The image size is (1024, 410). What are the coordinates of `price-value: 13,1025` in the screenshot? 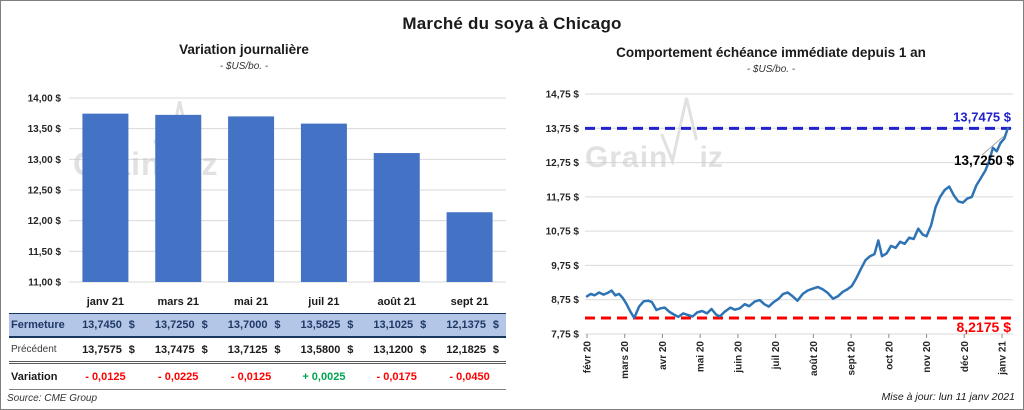 It's located at (393, 325).